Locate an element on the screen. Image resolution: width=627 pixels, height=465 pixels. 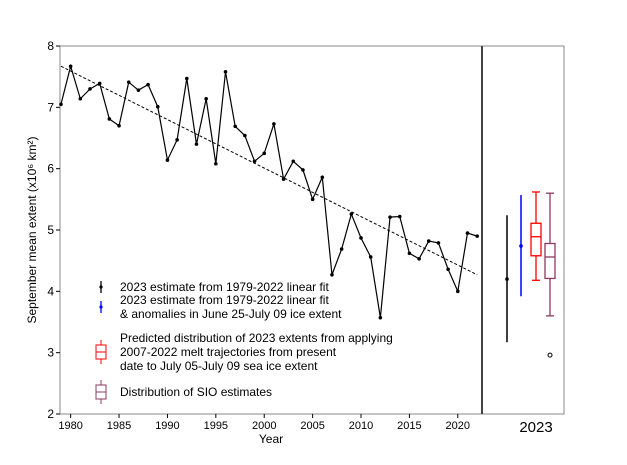
side-axes-frame is located at coordinates (523, 230).